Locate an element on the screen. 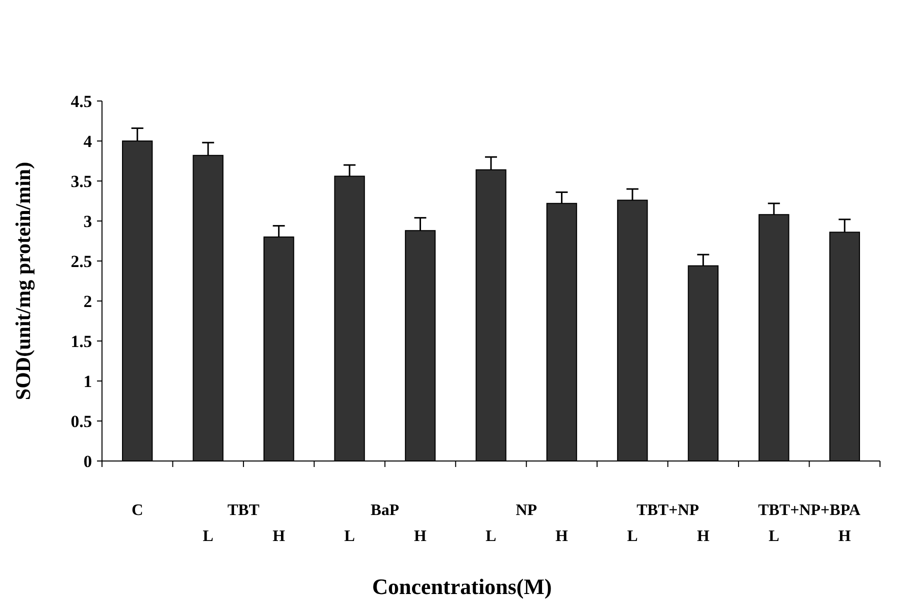  text: TBT+NP is located at coordinates (668, 510).